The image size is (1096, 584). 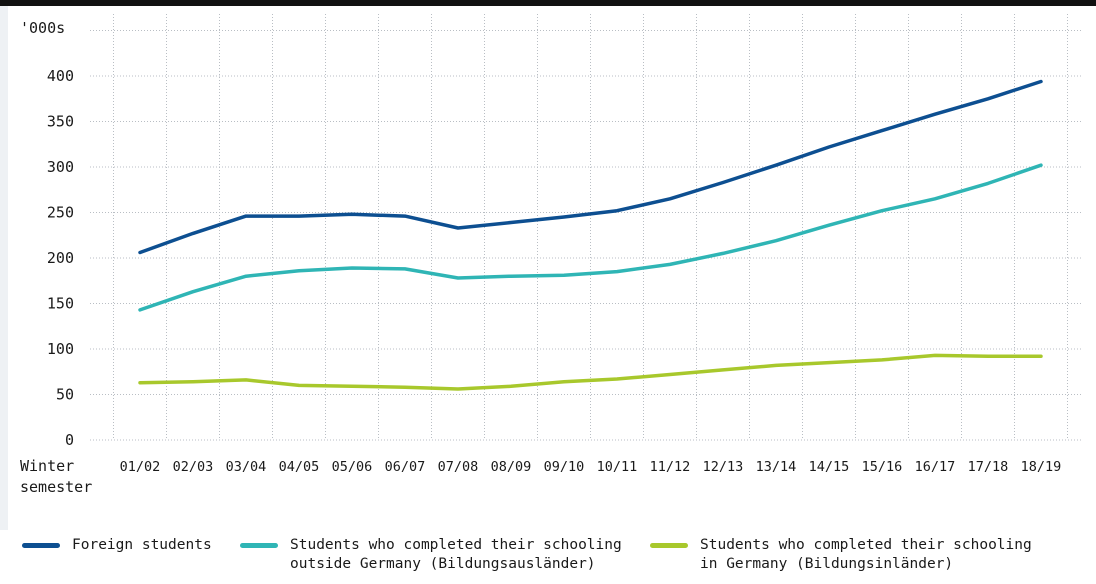 I want to click on y-tick-label: 200, so click(x=60, y=258).